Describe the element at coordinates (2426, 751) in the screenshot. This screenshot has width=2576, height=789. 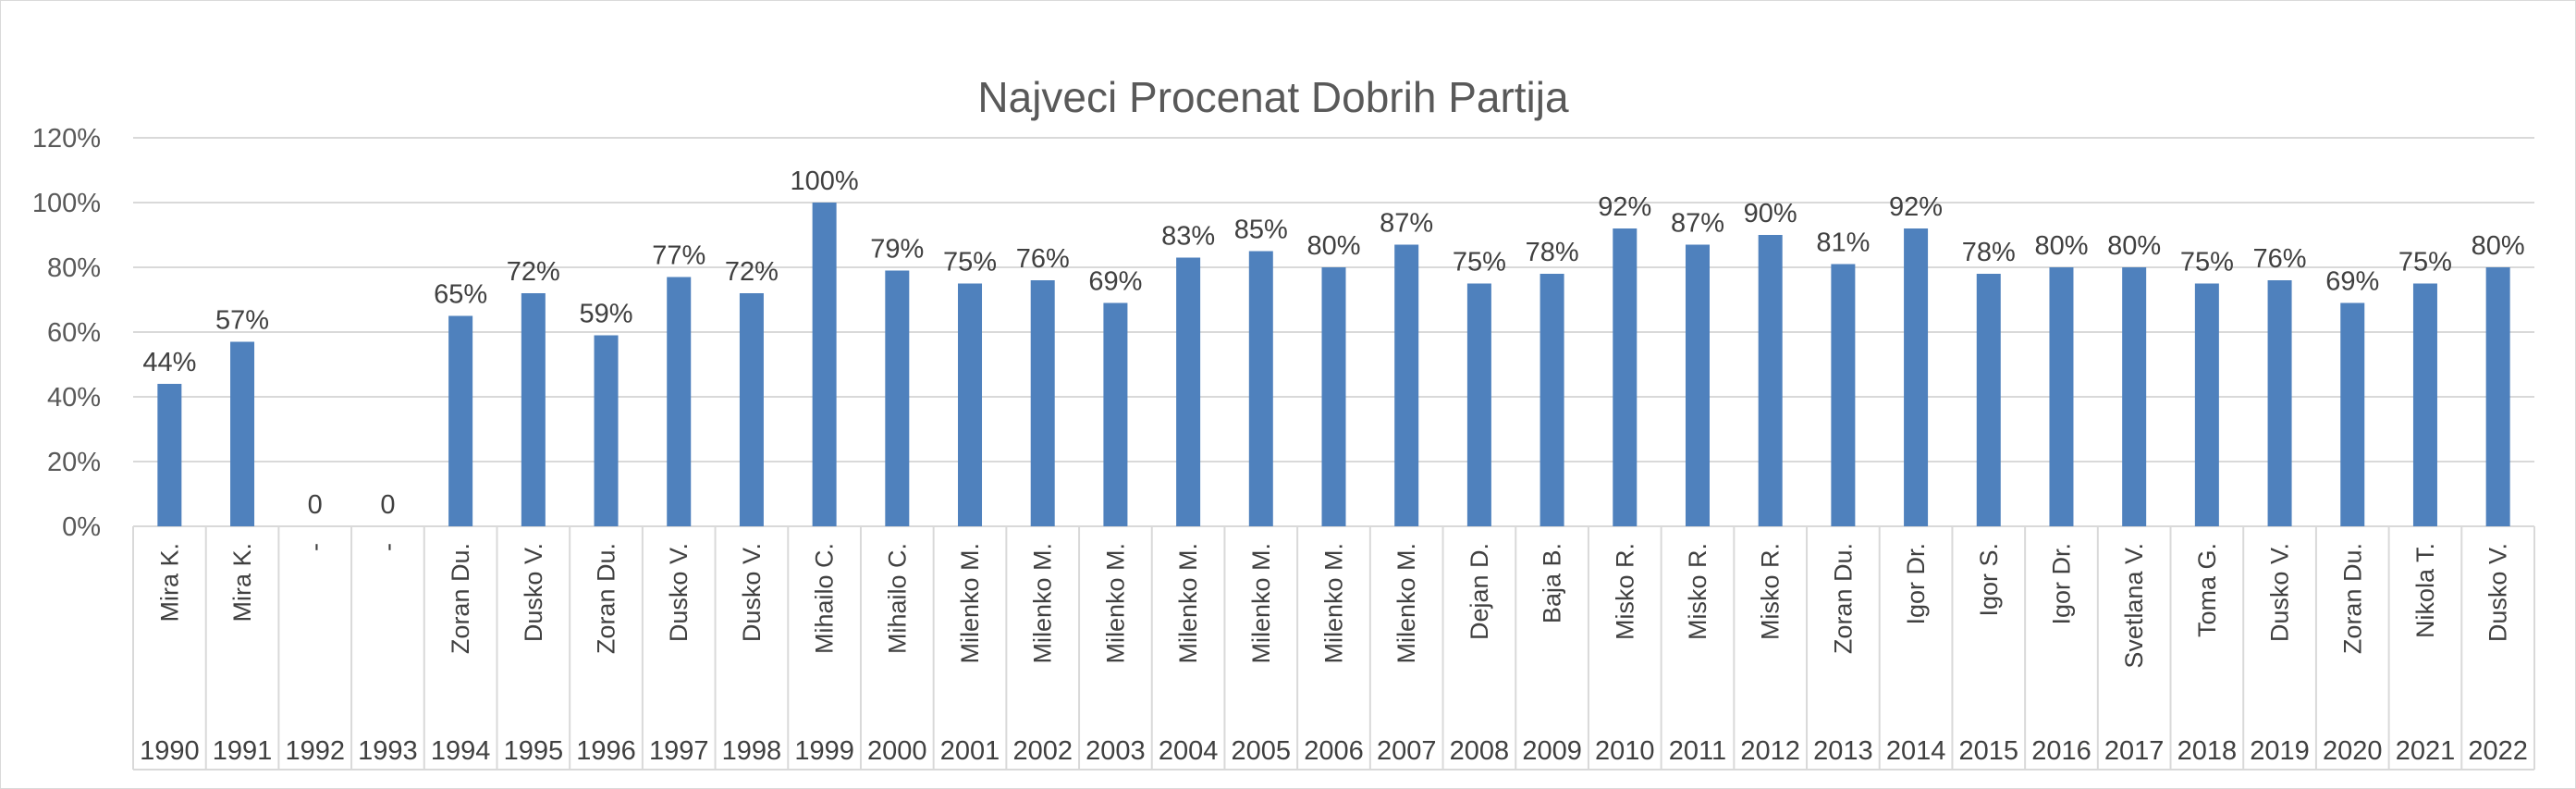
I see `category-year-label: 2021` at that location.